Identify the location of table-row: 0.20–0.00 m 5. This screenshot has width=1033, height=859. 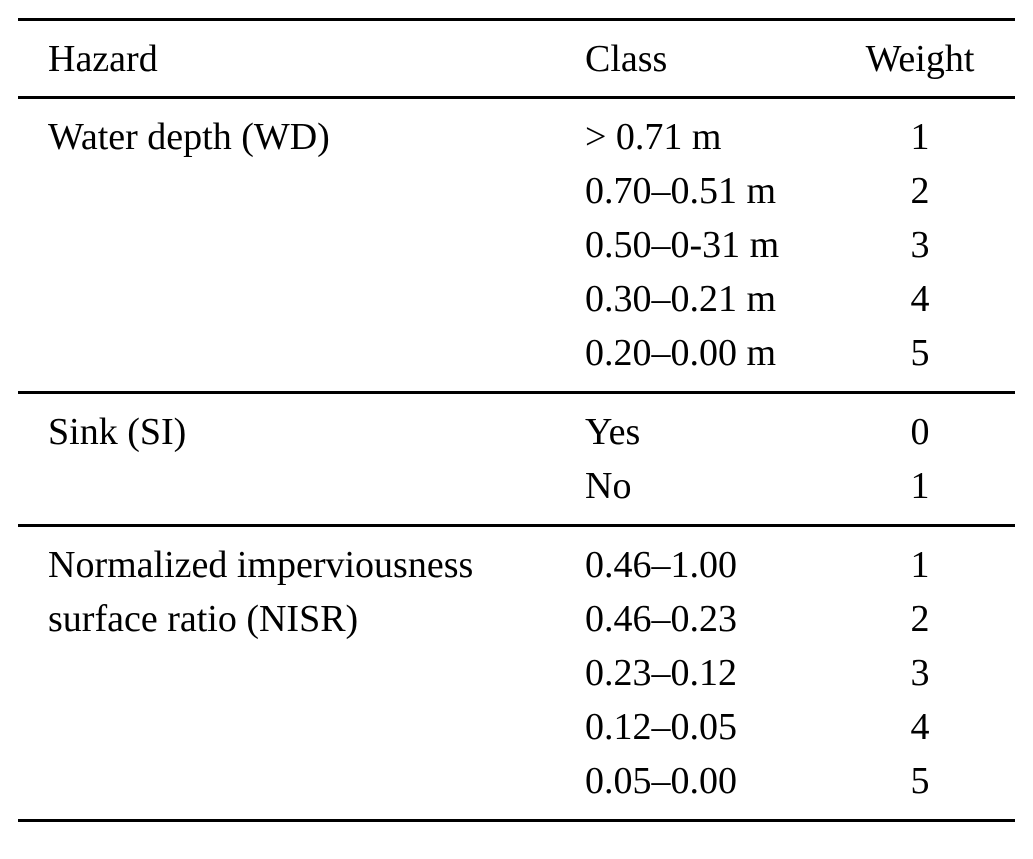
(516, 359).